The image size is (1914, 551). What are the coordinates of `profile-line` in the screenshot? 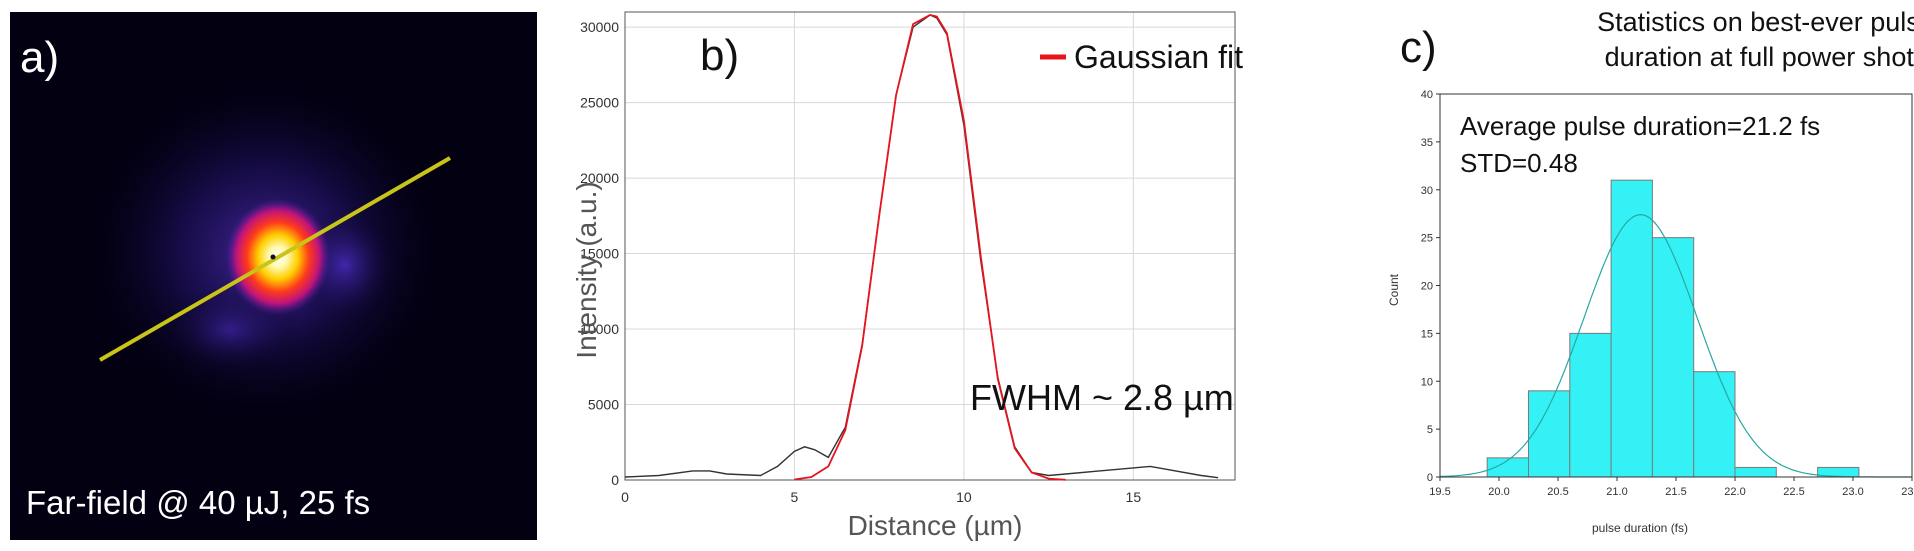 It's located at (275, 259).